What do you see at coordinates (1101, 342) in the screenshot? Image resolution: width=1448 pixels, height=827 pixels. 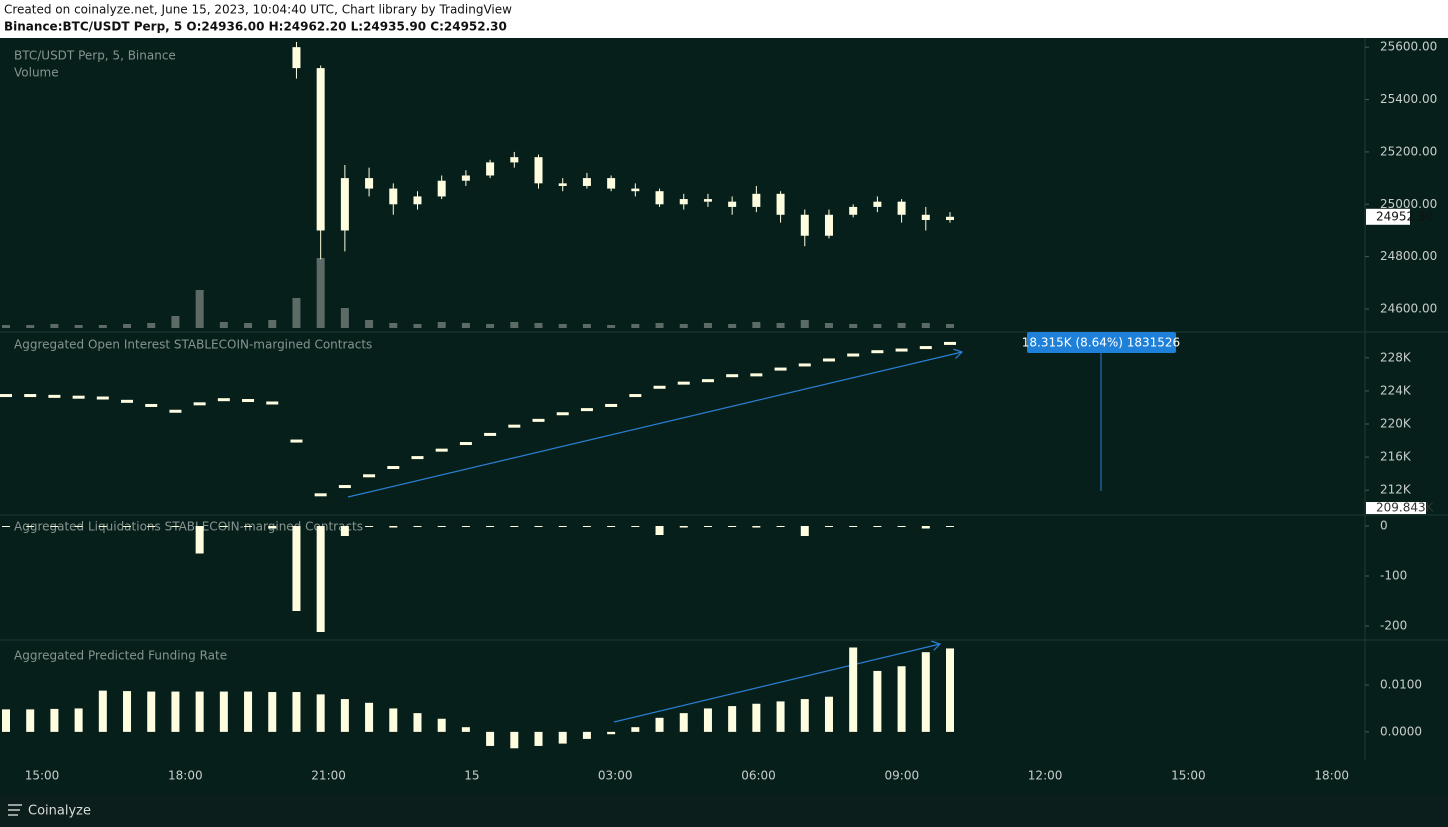 I see `measure-box` at bounding box center [1101, 342].